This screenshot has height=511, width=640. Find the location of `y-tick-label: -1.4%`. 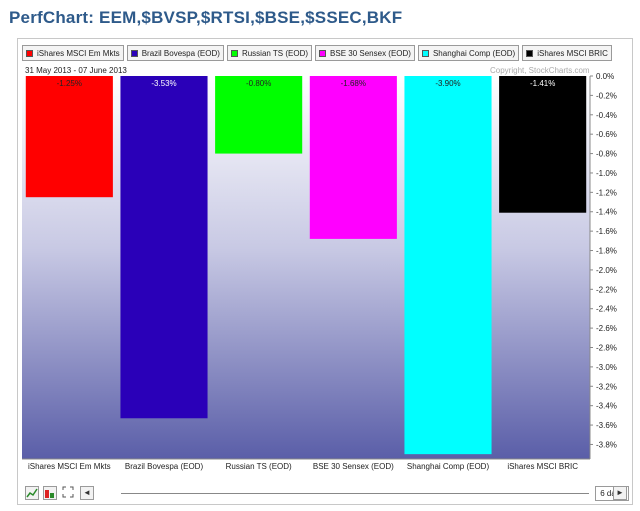

y-tick-label: -1.4% is located at coordinates (606, 212).